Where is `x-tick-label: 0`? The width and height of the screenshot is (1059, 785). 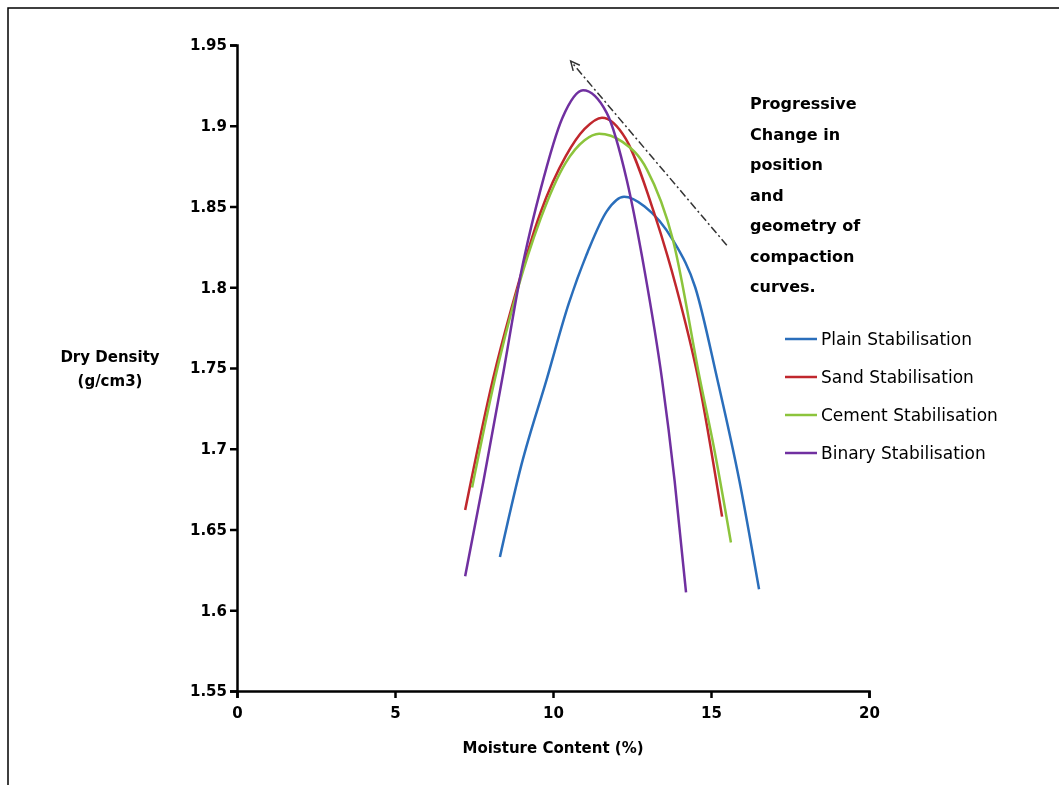 x-tick-label: 0 is located at coordinates (237, 712).